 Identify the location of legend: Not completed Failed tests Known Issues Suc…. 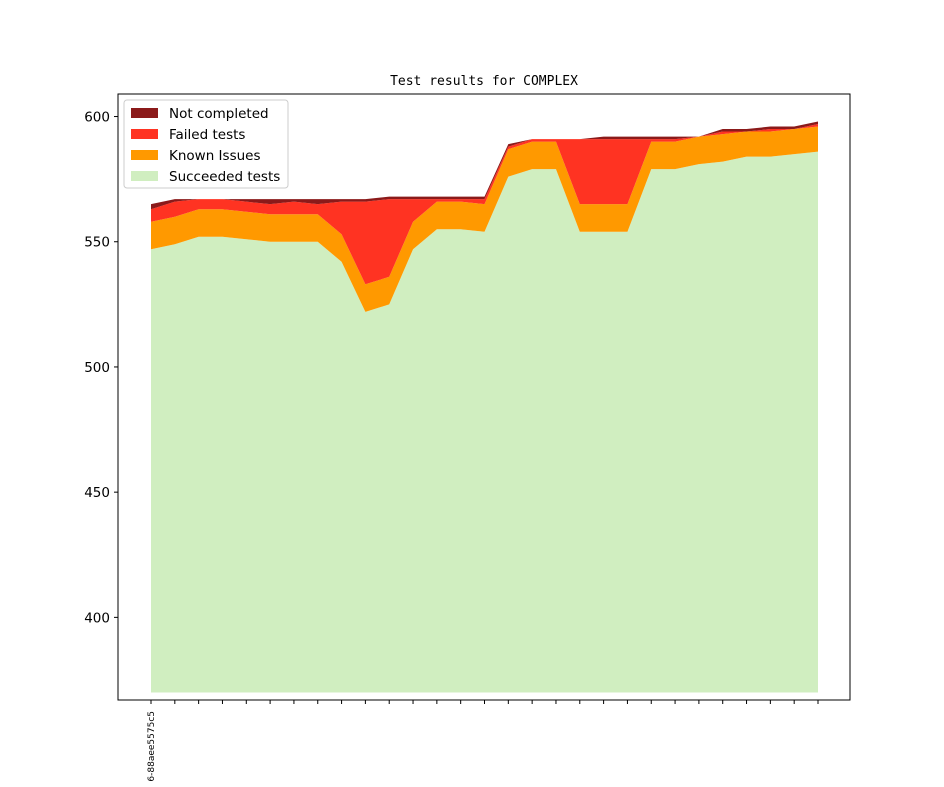
(206, 144).